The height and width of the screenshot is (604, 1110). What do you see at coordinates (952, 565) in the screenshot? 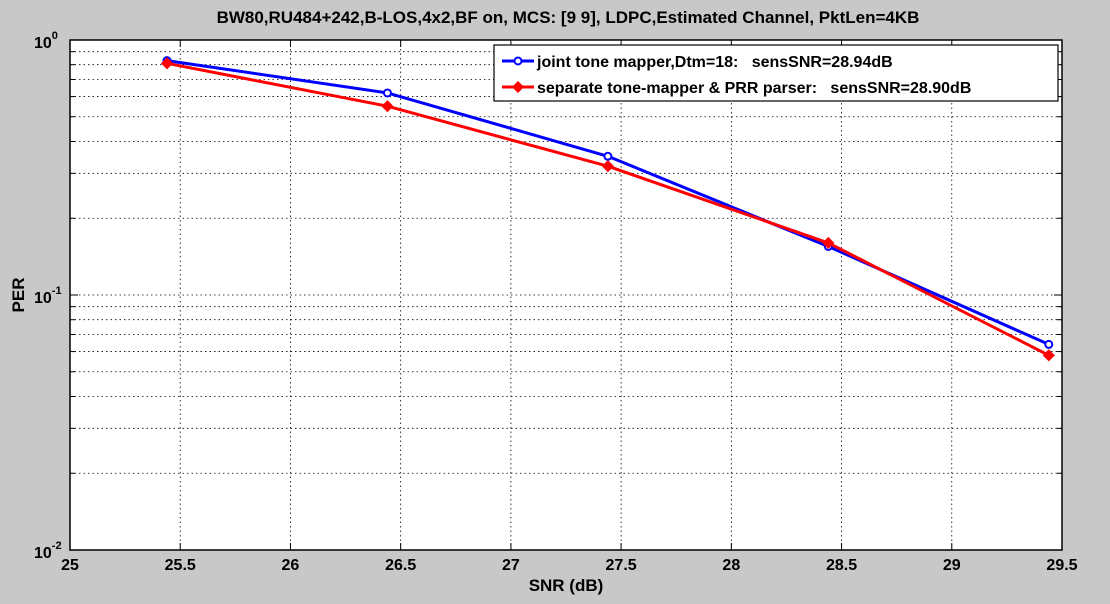
I see `x-tick-label: 29` at bounding box center [952, 565].